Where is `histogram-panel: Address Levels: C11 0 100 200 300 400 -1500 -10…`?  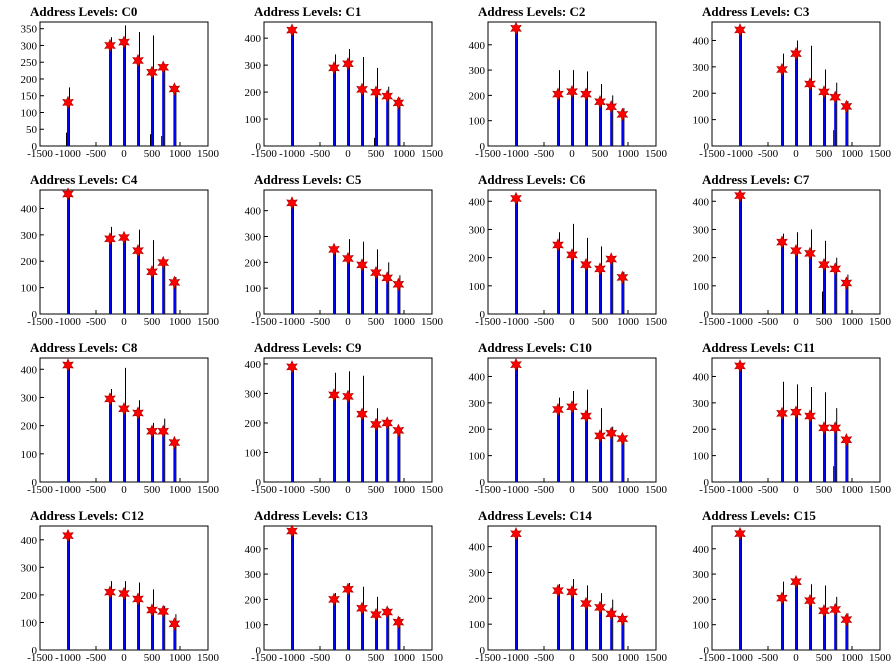
histogram-panel: Address Levels: C11 0 100 200 300 400 -1500 -10… is located at coordinates (785, 420).